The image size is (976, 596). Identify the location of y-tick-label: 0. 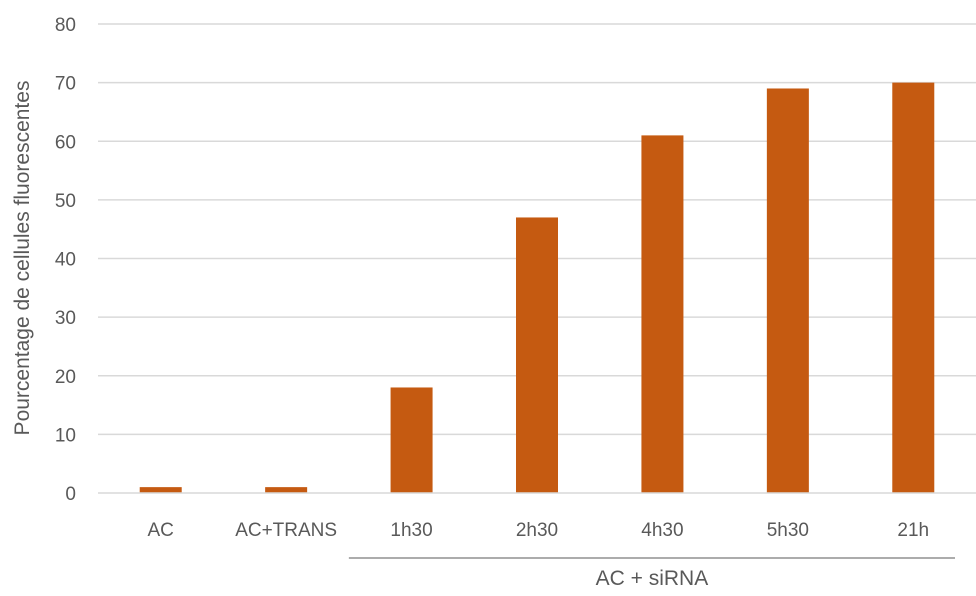
(70, 494).